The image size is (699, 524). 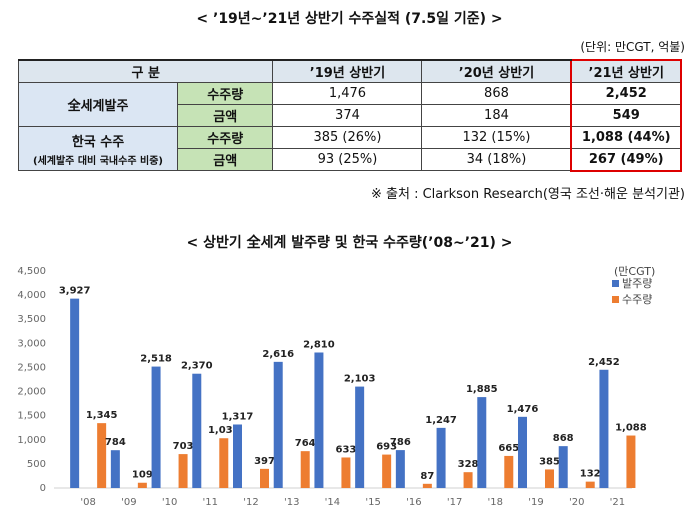 I want to click on x-tick-label: '18, so click(x=495, y=502).